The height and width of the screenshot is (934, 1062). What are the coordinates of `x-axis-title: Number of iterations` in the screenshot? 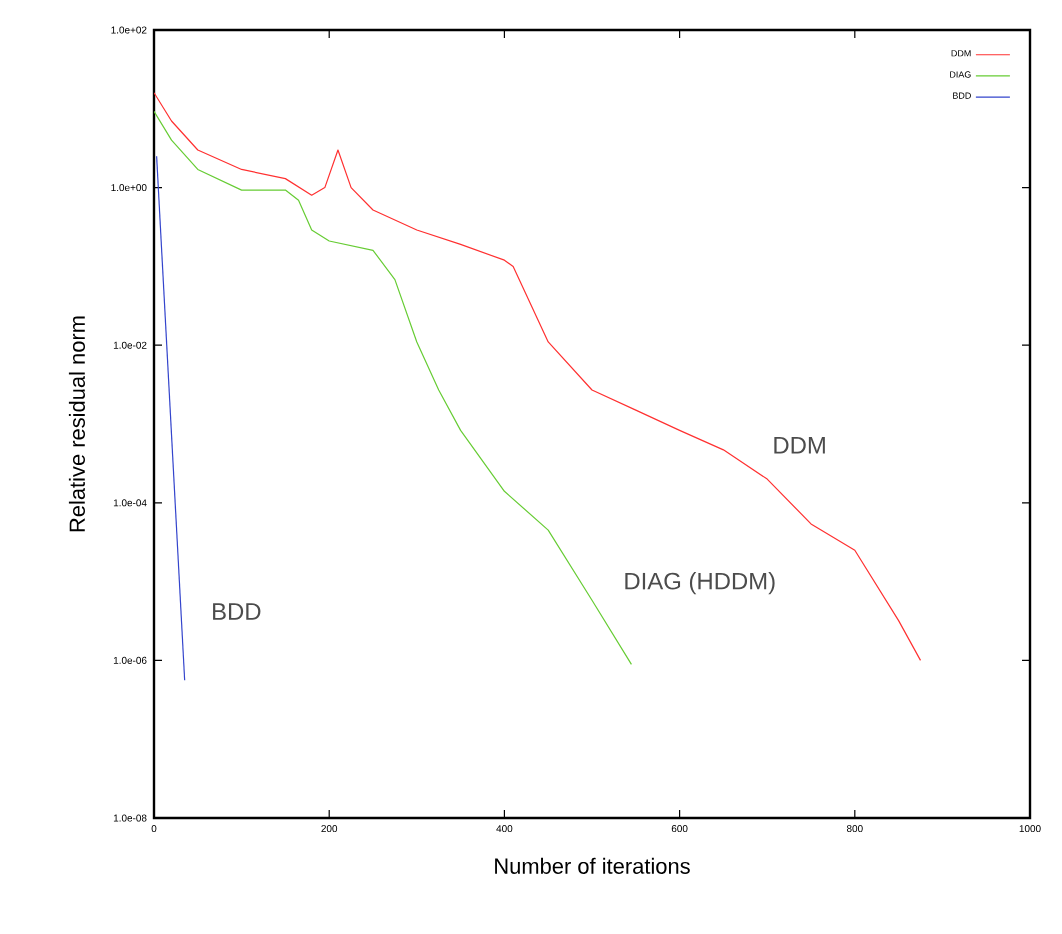 It's located at (592, 865).